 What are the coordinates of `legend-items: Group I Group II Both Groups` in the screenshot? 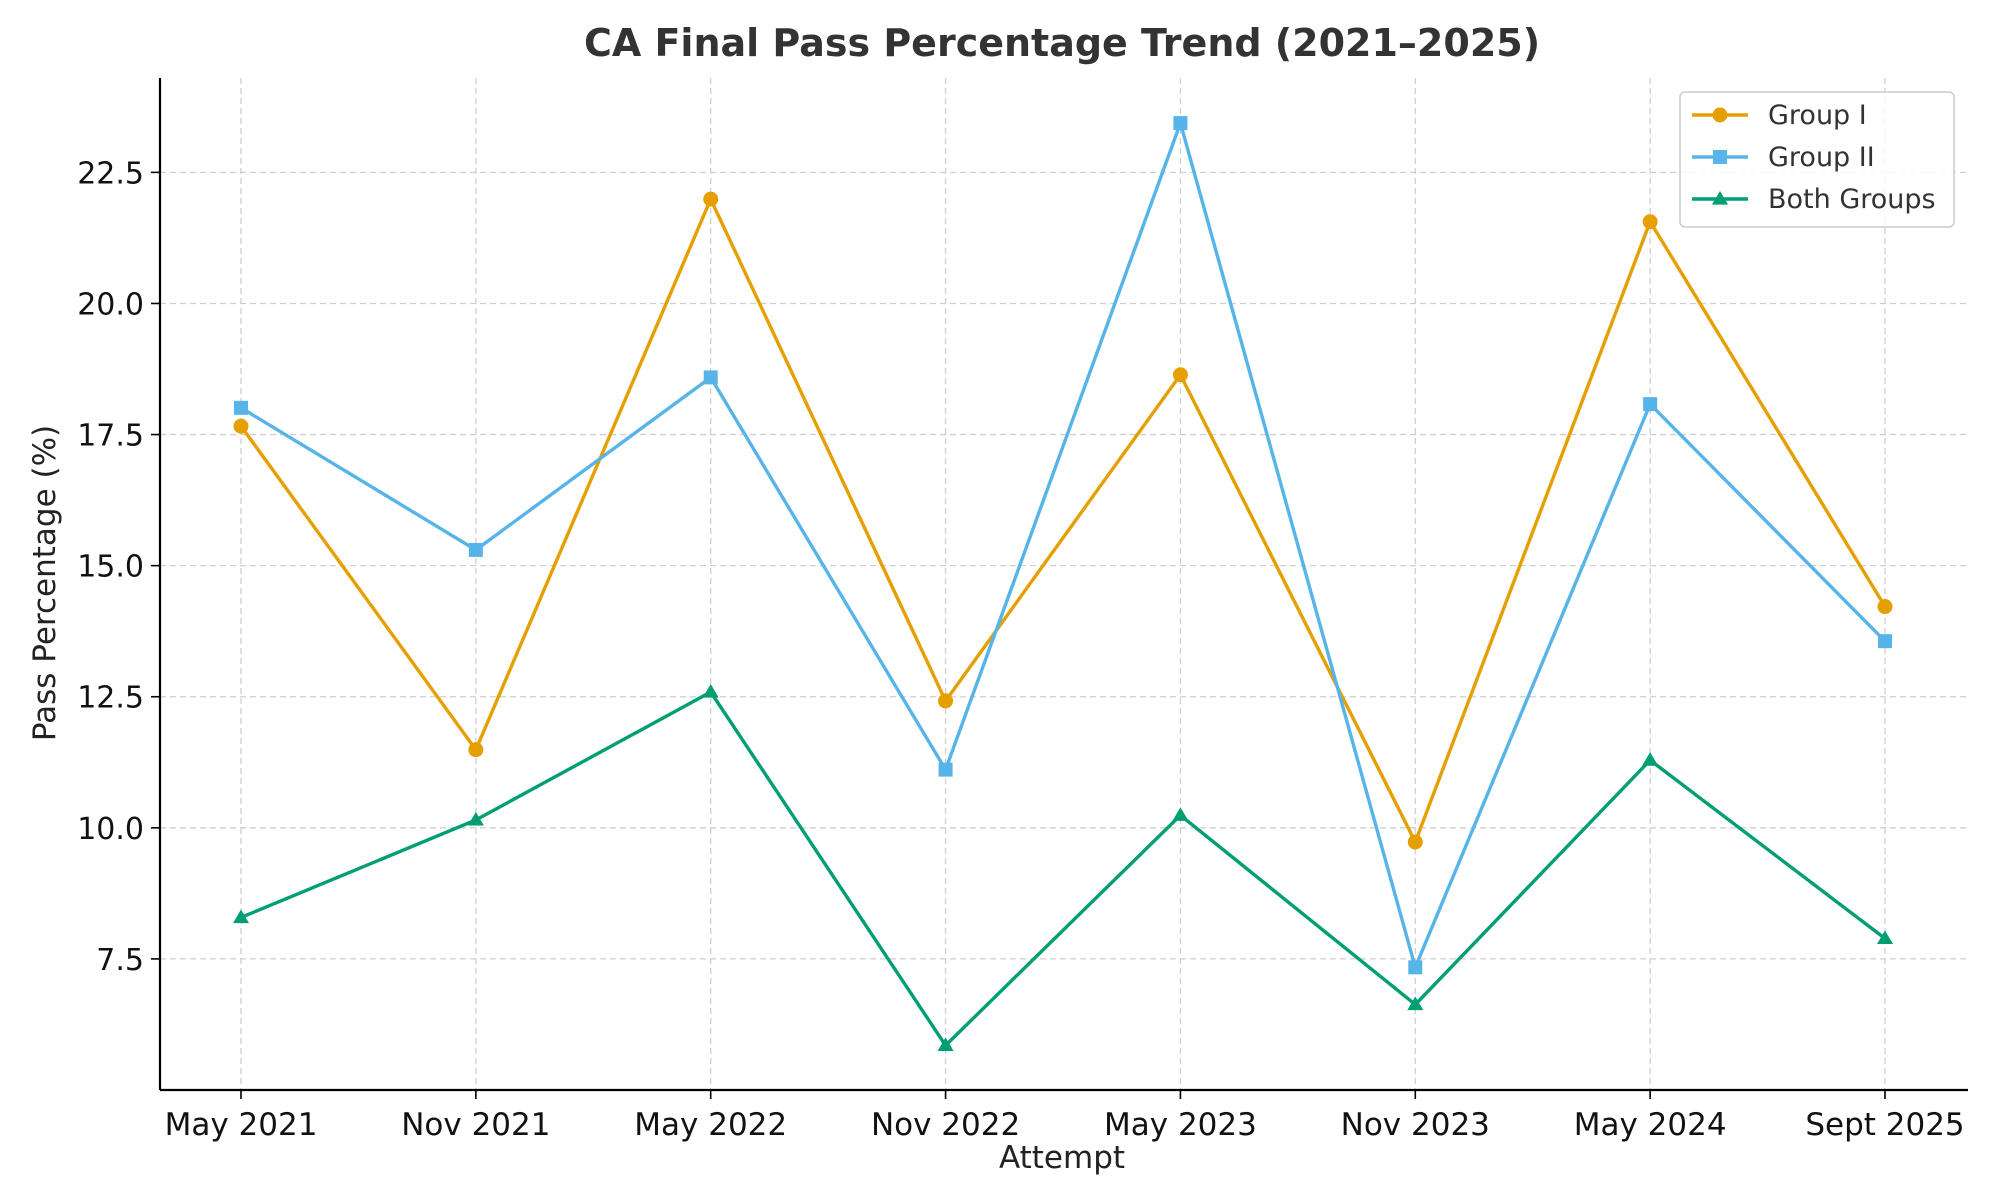 It's located at (1814, 157).